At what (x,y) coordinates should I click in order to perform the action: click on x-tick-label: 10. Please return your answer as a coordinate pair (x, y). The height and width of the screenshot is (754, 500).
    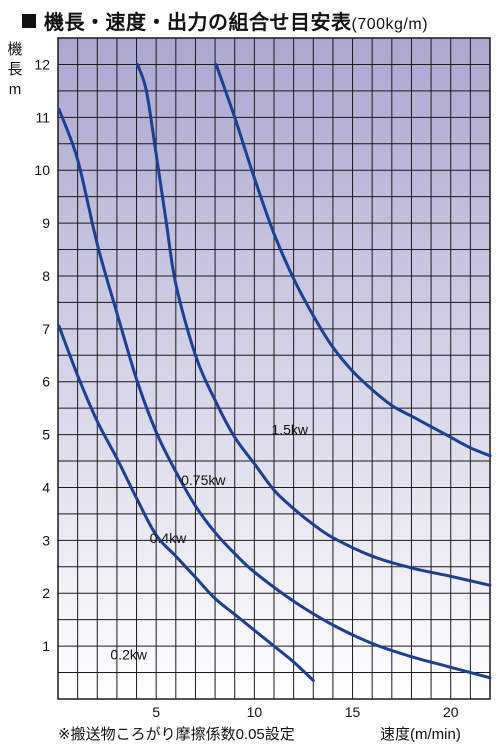
    Looking at the image, I should click on (255, 712).